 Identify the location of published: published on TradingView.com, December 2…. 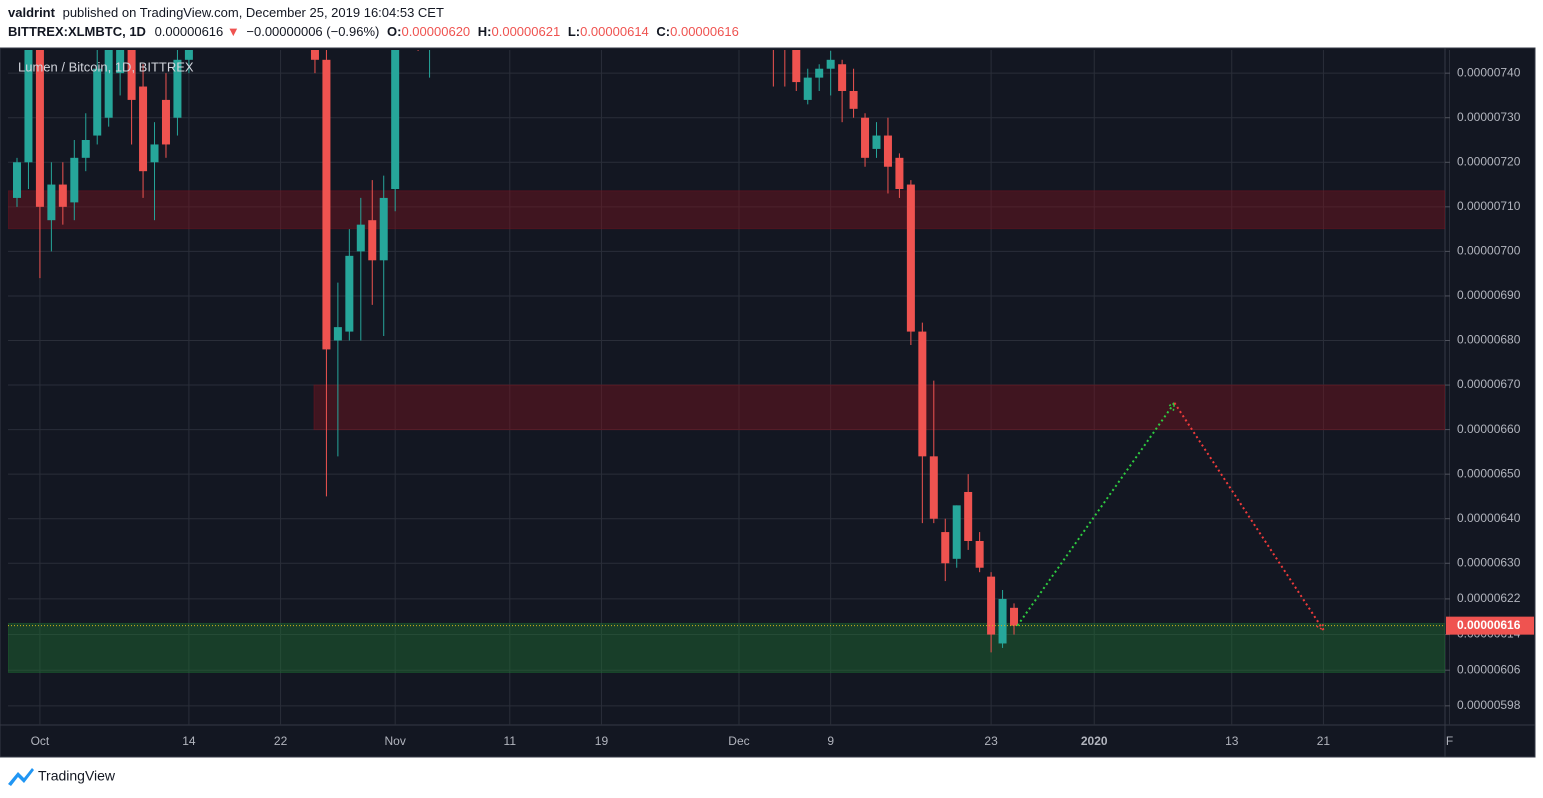
(253, 12).